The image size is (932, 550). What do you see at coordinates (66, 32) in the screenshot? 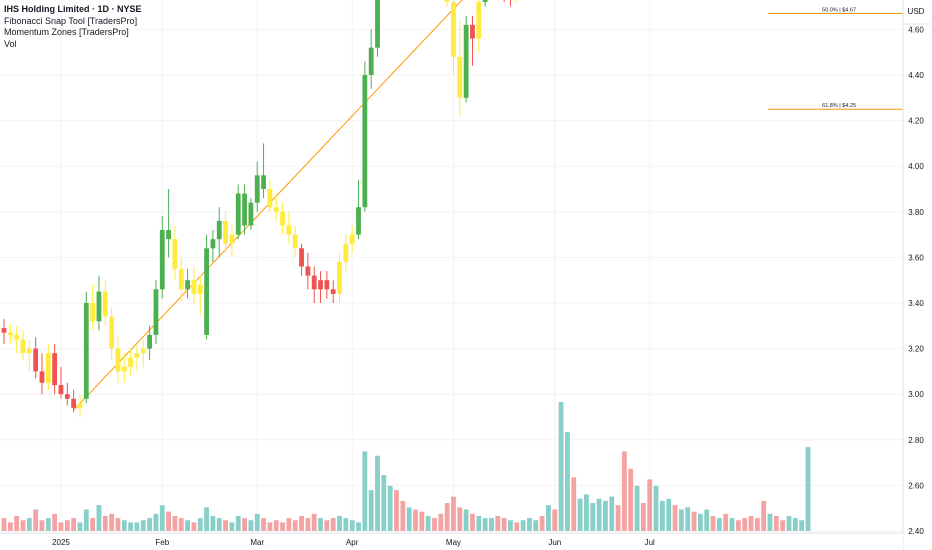
I see `indicator-momentum-label: Momentum Zones [TradersPro]` at bounding box center [66, 32].